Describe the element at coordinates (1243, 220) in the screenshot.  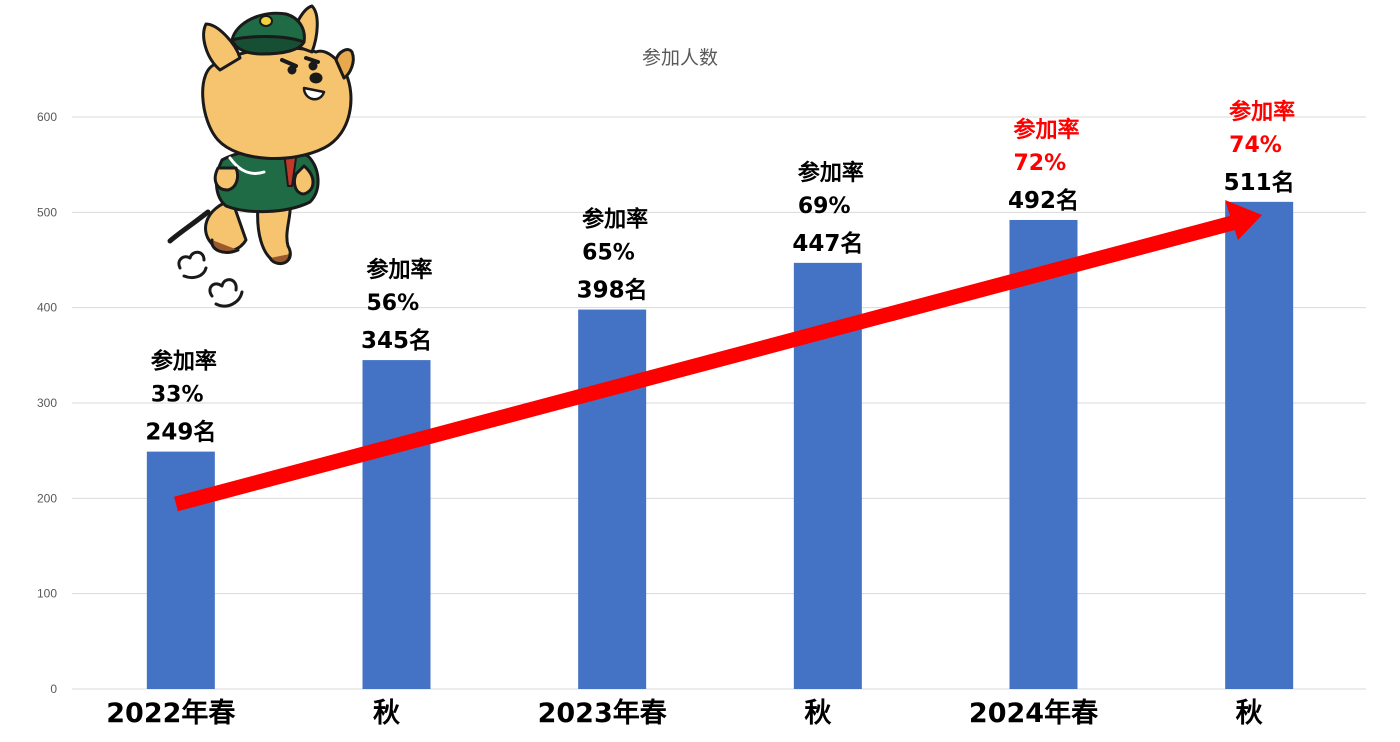
I see `trend-arrow-head` at that location.